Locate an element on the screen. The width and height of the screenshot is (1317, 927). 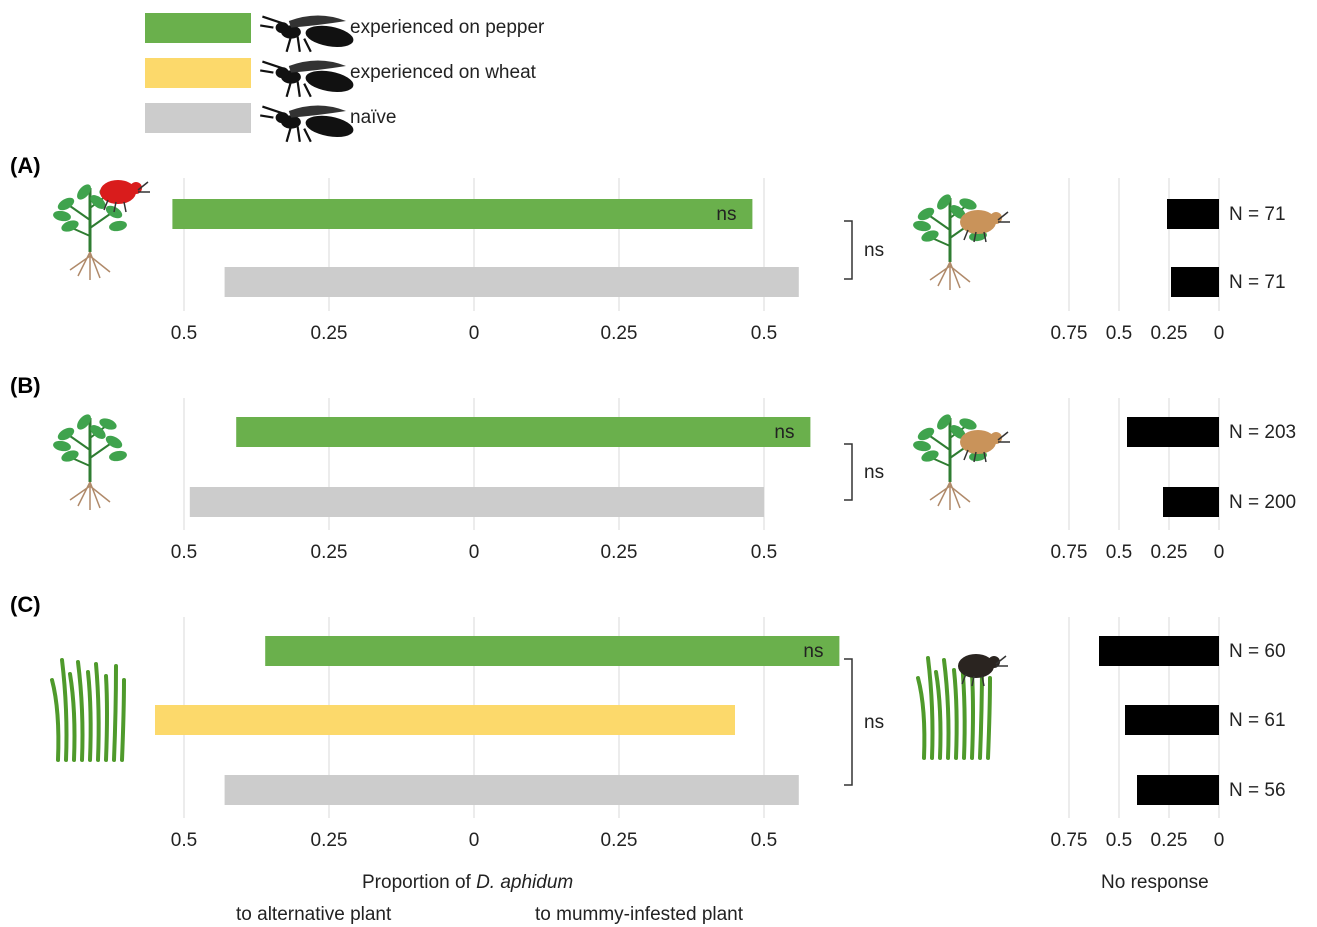
legend-label: experienced on wheat is located at coordinates (443, 72).